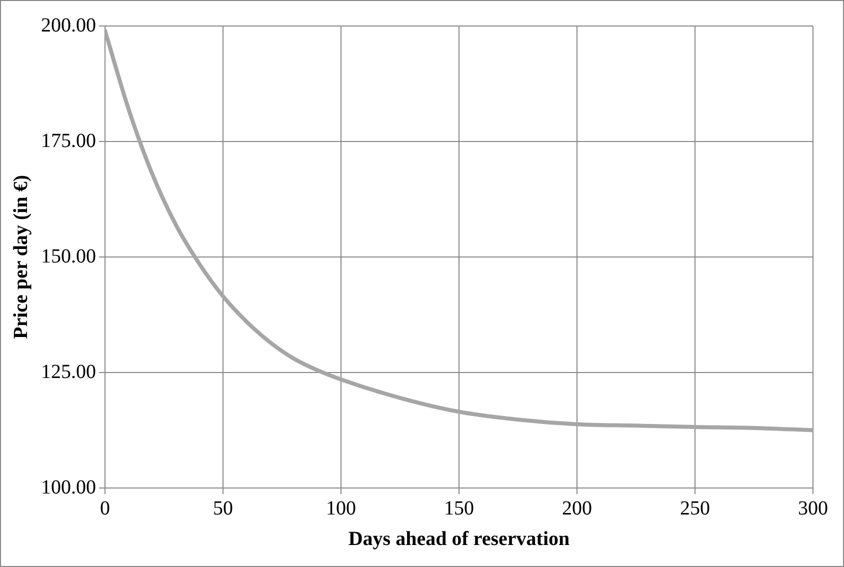  Describe the element at coordinates (68, 371) in the screenshot. I see `y-tick-label: 125.00` at that location.